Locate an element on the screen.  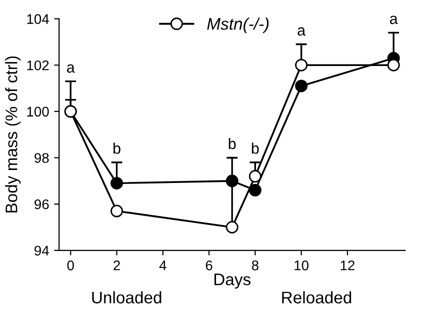
y-tick-label: 104 is located at coordinates (38, 19).